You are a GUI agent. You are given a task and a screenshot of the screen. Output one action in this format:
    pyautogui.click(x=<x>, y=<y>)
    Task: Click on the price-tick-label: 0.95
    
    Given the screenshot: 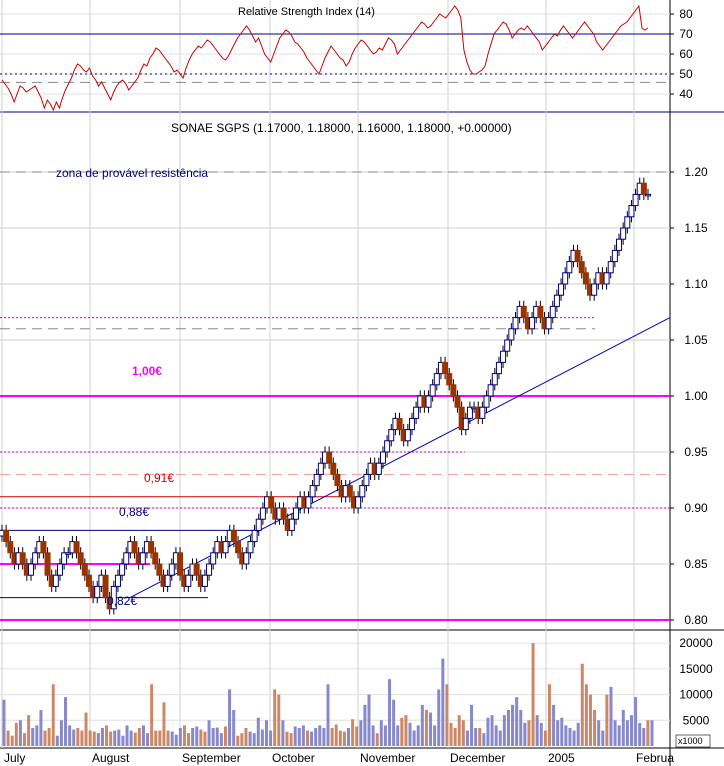 What is the action you would take?
    pyautogui.click(x=696, y=452)
    